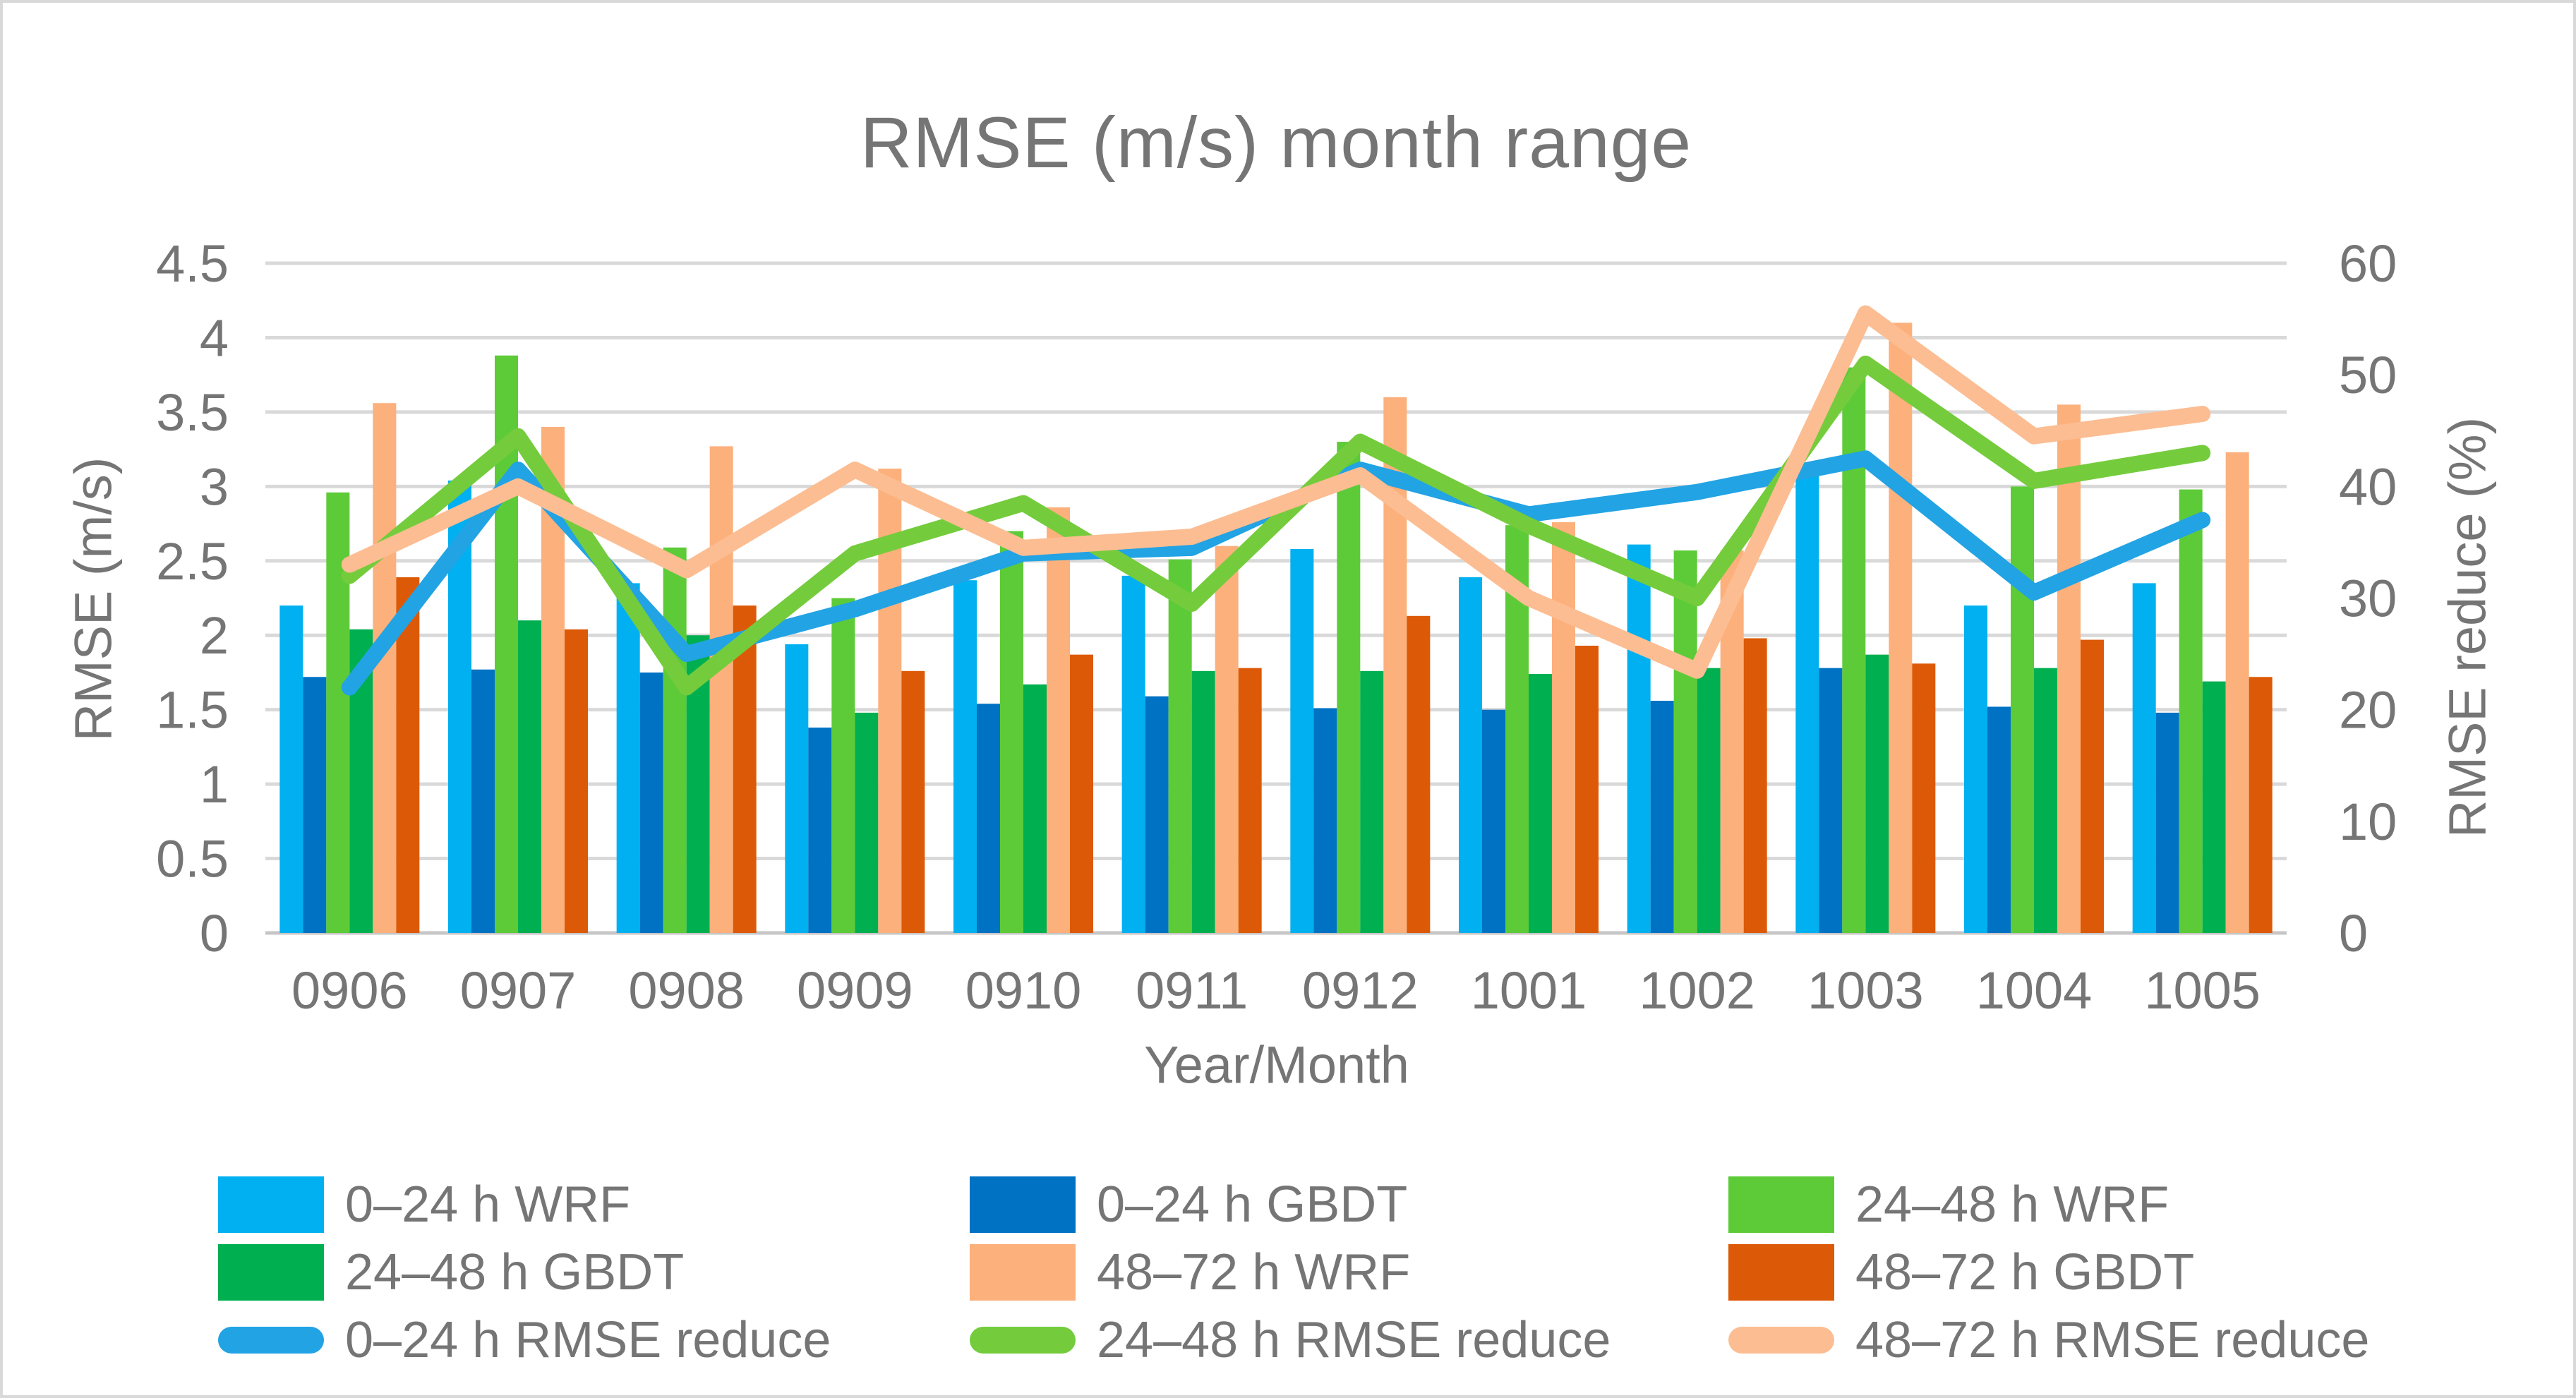  I want to click on bar-0–24 h GBDT-0907, so click(483, 801).